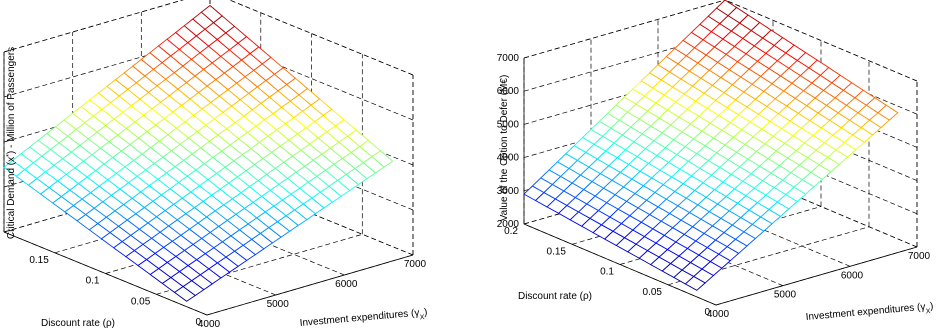 The width and height of the screenshot is (951, 336). I want to click on z-tick-label: 6000, so click(508, 91).